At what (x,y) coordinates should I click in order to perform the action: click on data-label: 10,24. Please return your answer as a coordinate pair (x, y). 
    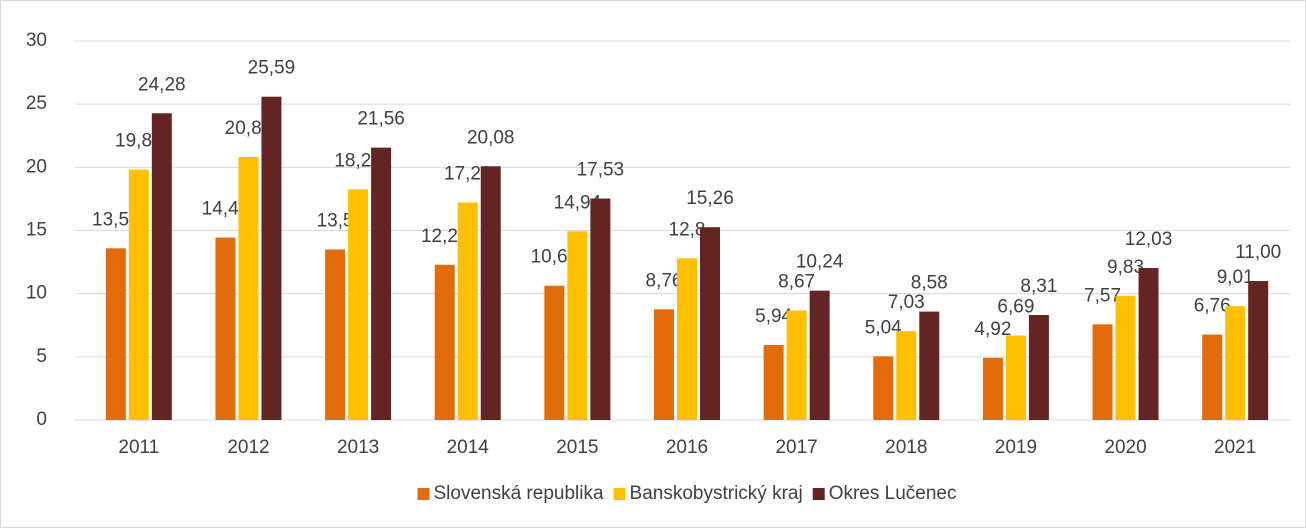
    Looking at the image, I should click on (820, 262).